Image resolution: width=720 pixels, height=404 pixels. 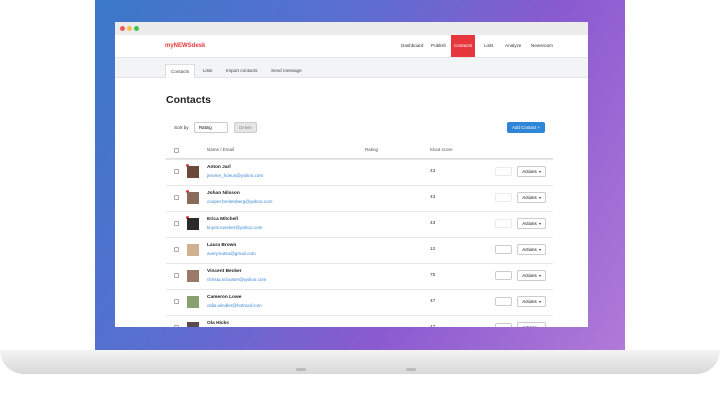 What do you see at coordinates (122, 28) in the screenshot?
I see `close-dot` at bounding box center [122, 28].